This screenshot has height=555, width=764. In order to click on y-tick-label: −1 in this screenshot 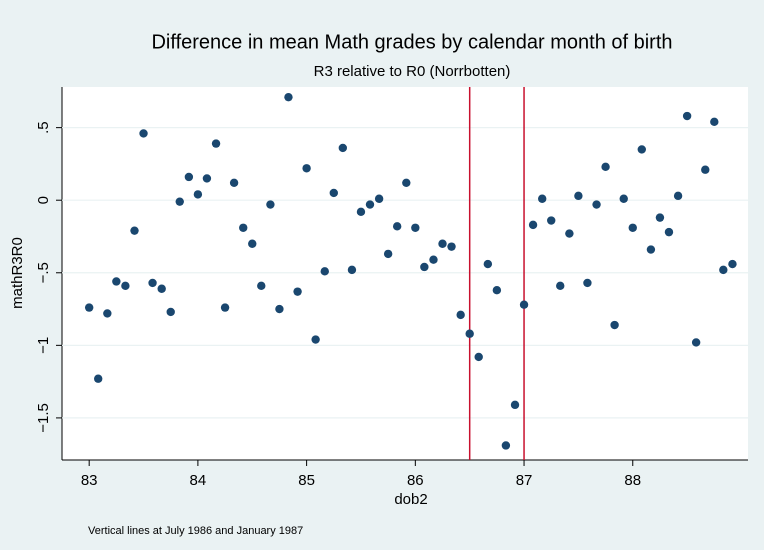, I will do `click(43, 345)`.